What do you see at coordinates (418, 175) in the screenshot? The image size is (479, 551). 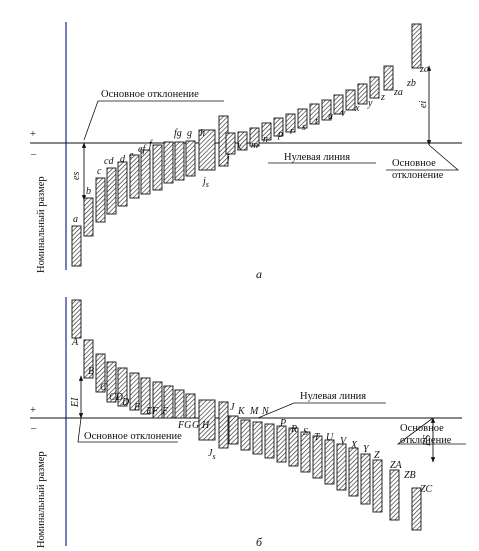 I see `callout-right-a-line2: отклонение` at bounding box center [418, 175].